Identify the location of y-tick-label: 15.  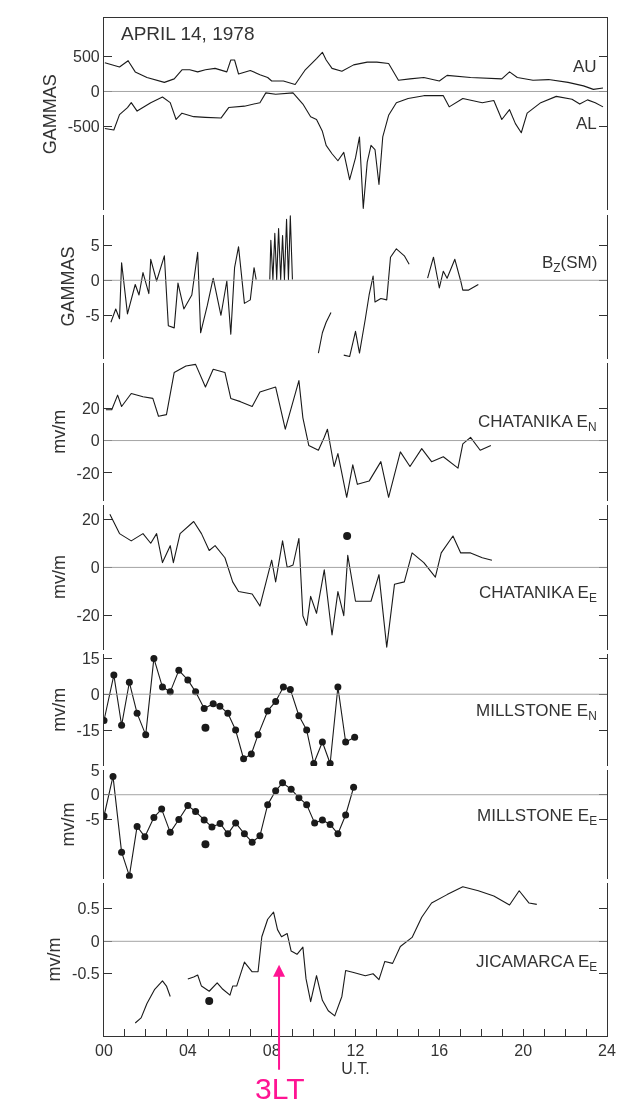
(90, 658).